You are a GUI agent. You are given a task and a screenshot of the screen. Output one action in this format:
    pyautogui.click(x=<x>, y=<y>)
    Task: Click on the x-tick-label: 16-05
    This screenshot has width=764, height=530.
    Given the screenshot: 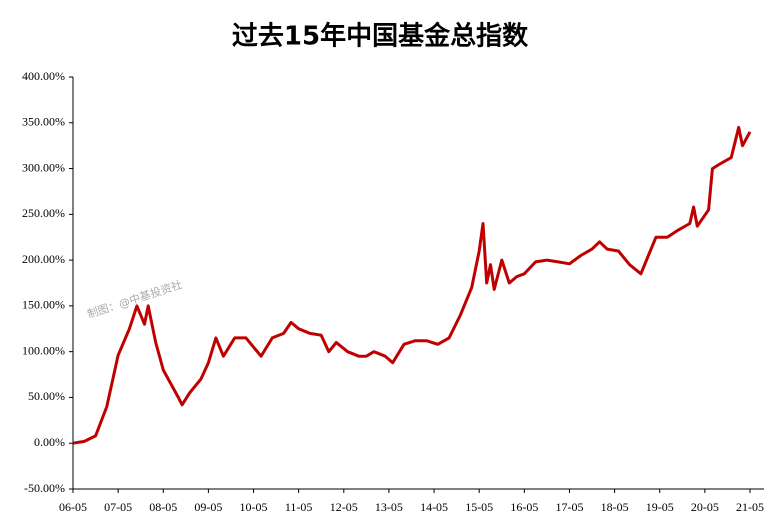 What is the action you would take?
    pyautogui.click(x=524, y=507)
    